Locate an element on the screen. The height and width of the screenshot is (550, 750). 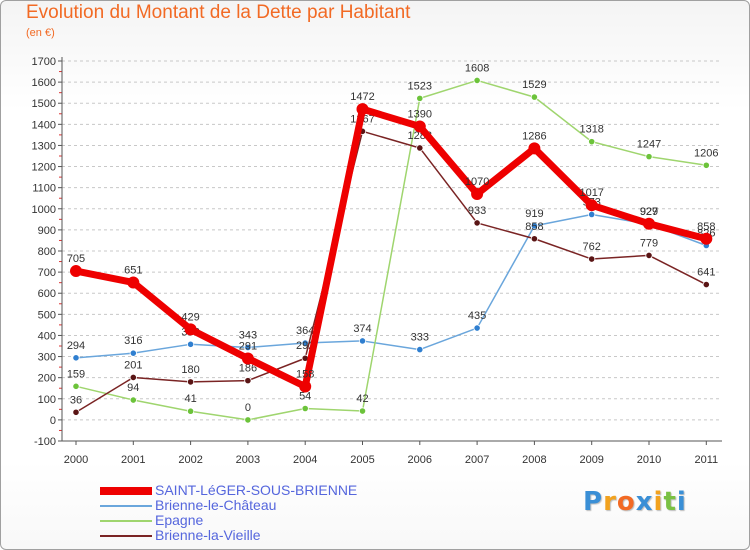
x-tick-label: 2005 is located at coordinates (362, 460).